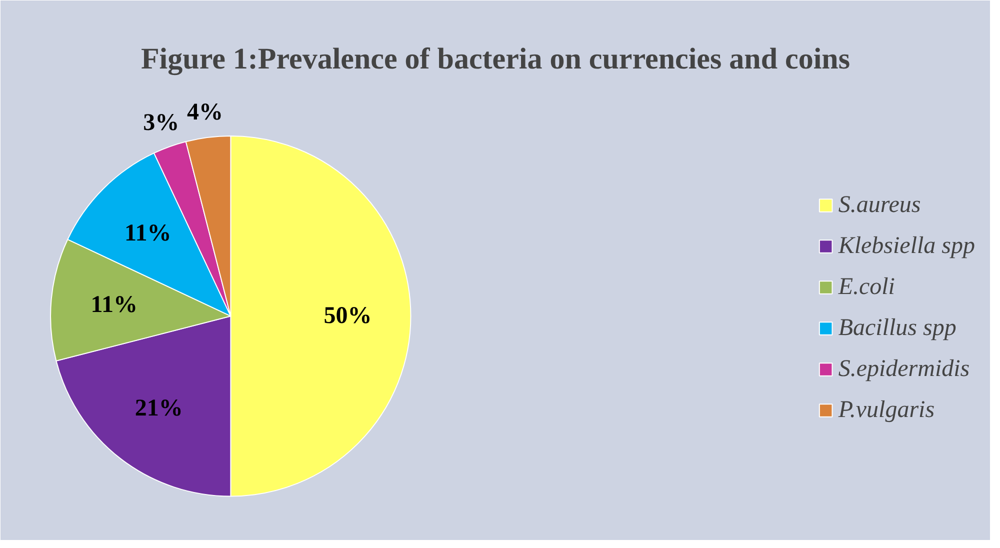 Image resolution: width=1000 pixels, height=548 pixels. I want to click on legend-label: Klebsiella spp, so click(906, 246).